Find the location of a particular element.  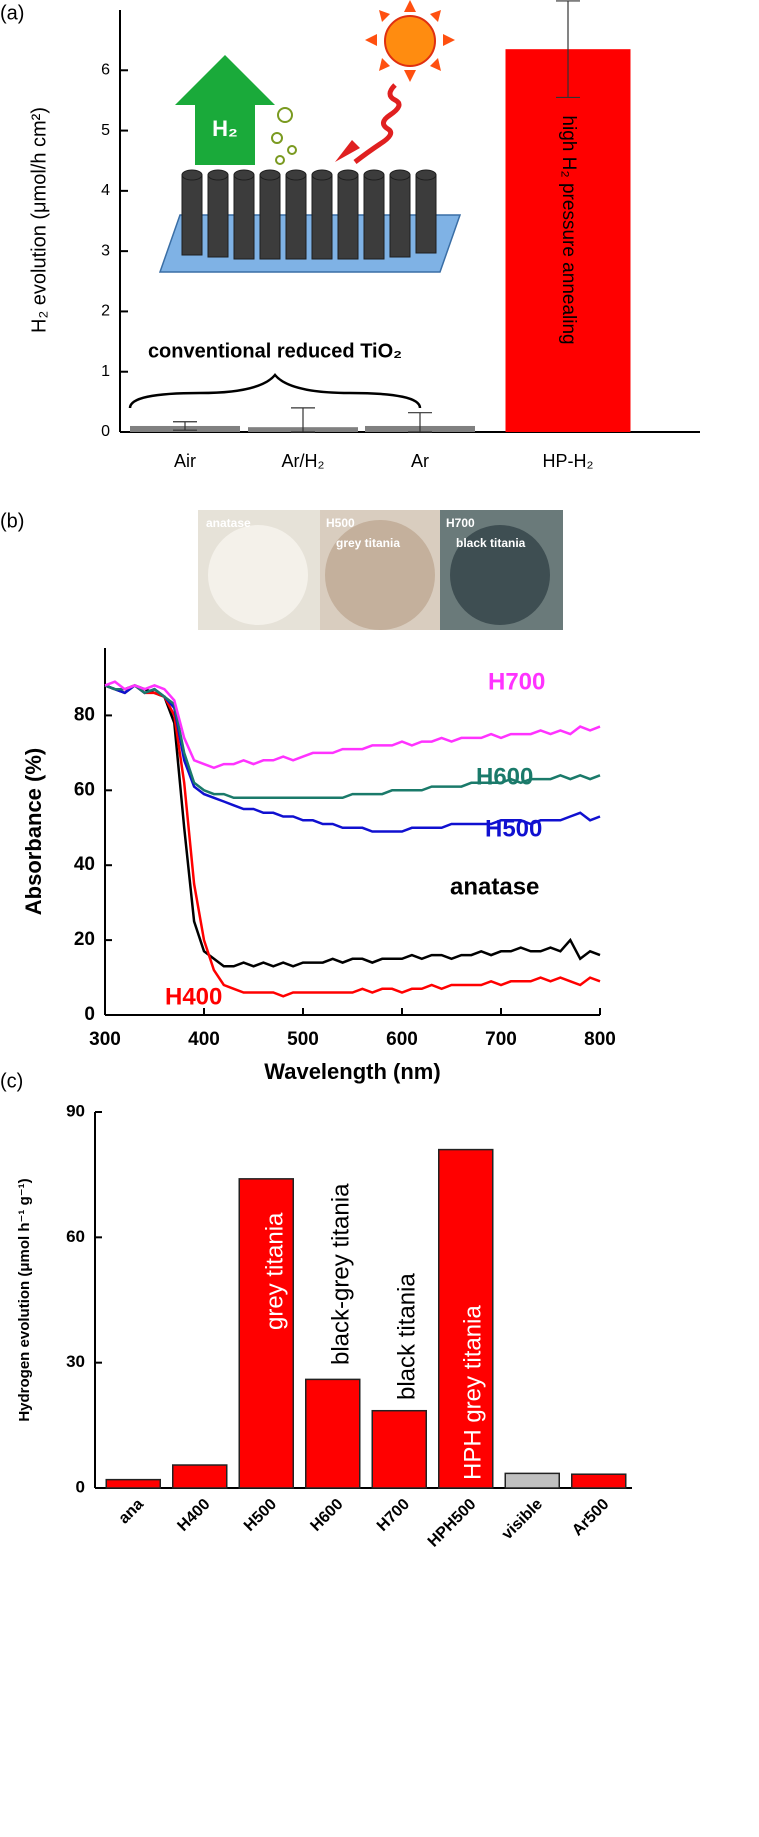

y-tick-label: 40 is located at coordinates (84, 864).